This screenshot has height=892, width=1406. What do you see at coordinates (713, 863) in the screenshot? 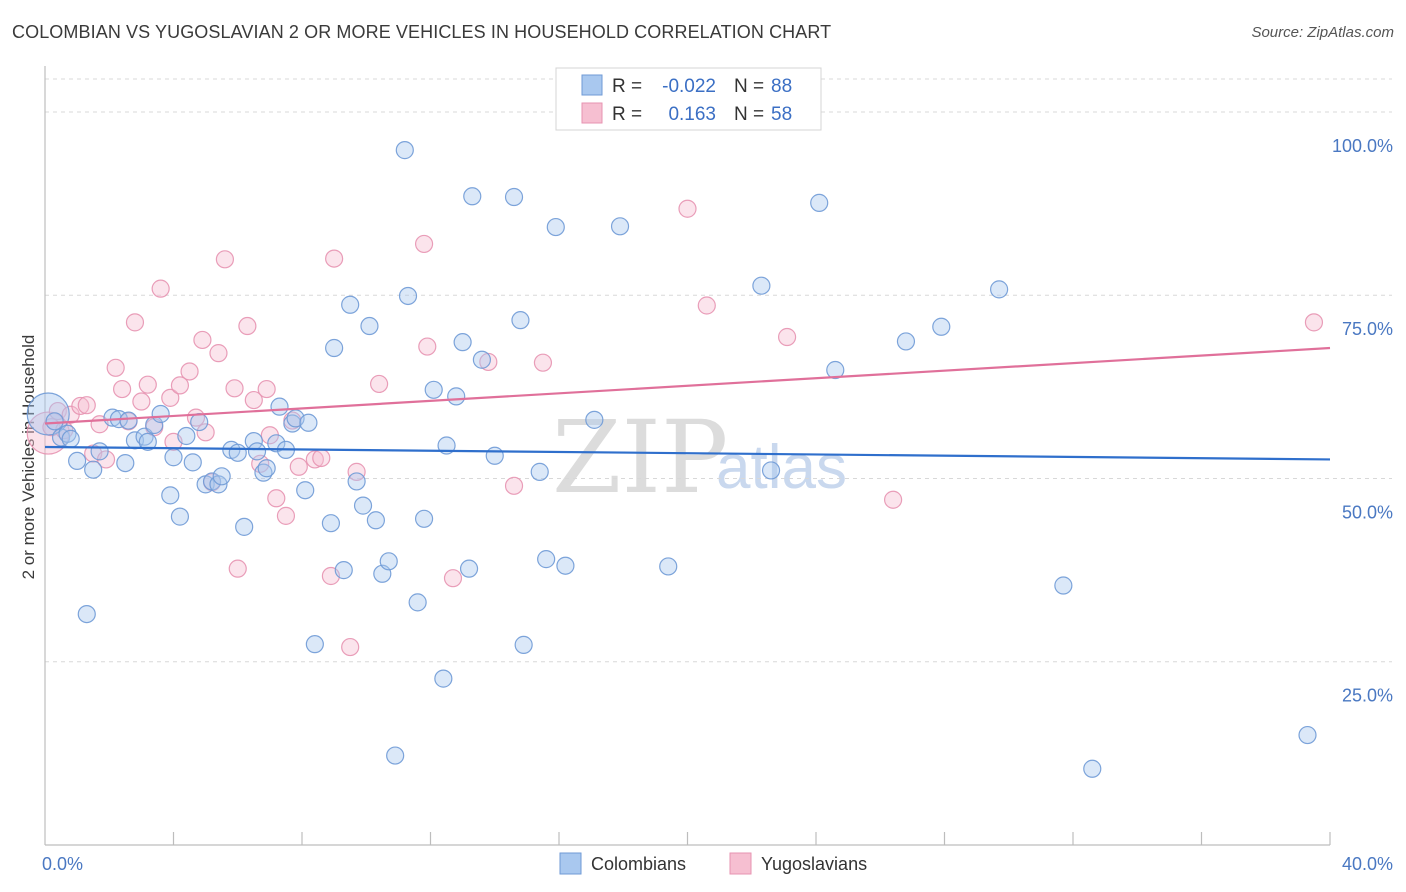
I see `series-legend: Colombians Yugoslavians` at bounding box center [713, 863].